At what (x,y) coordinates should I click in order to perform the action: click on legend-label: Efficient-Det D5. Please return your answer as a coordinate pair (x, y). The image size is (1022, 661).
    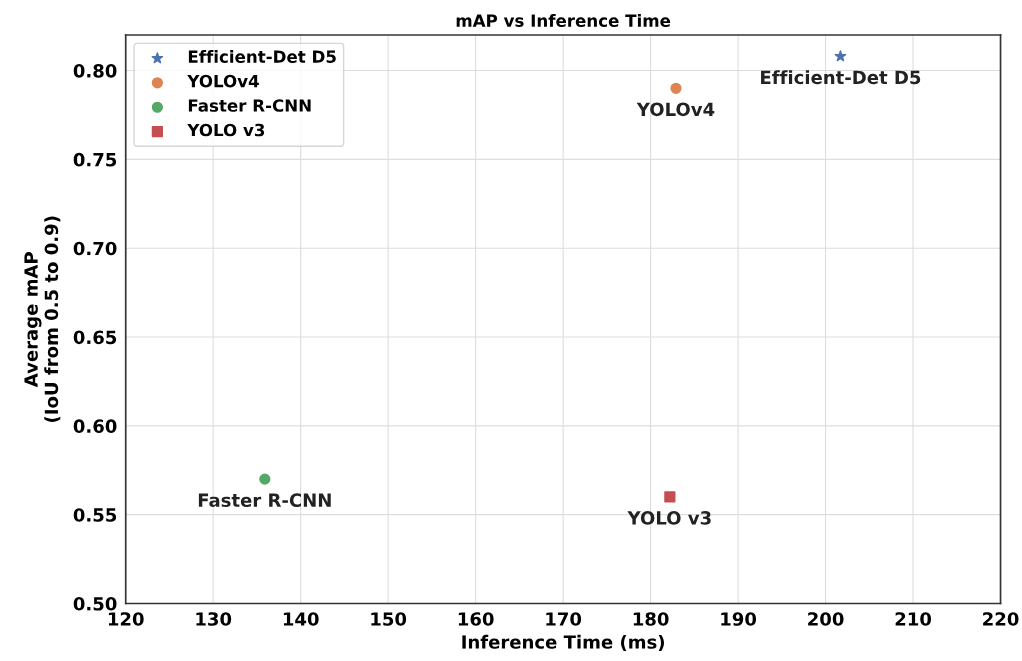
    Looking at the image, I should click on (262, 56).